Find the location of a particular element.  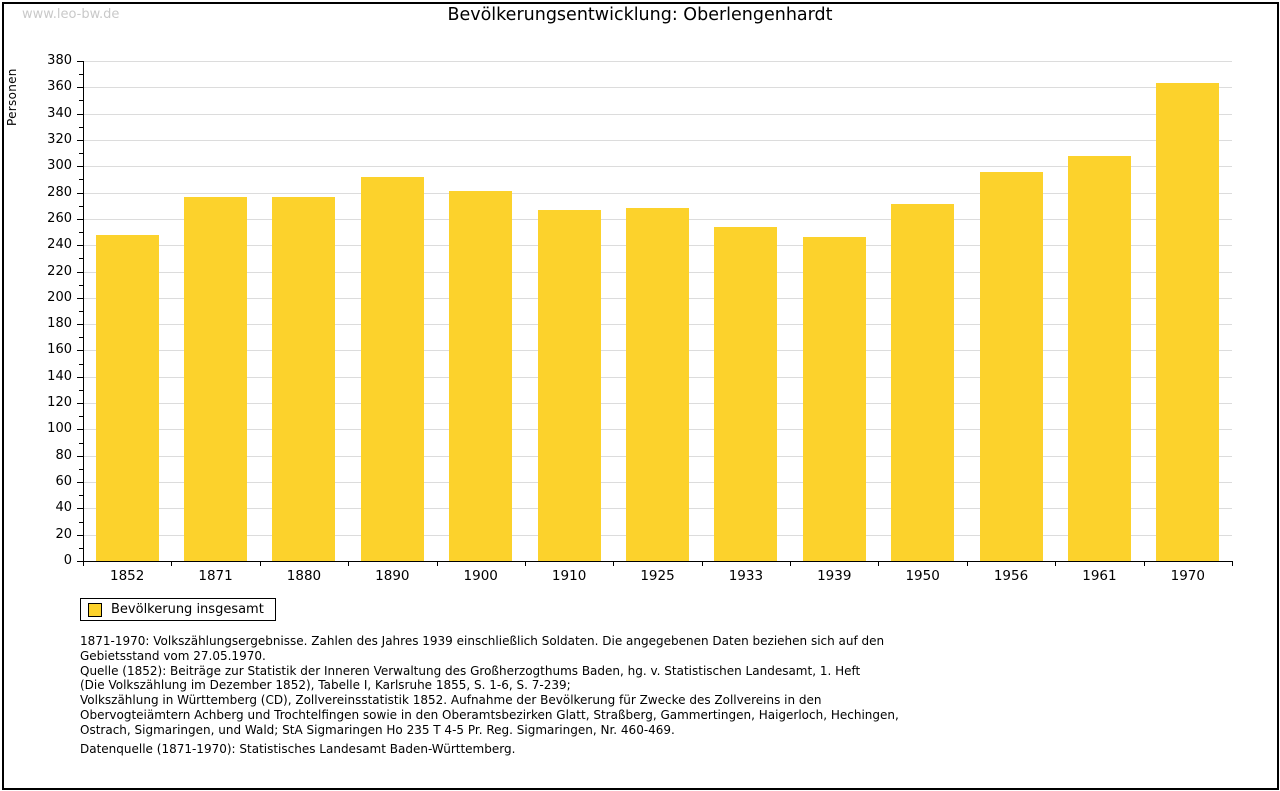

x-tick-label: 1910 is located at coordinates (569, 576).